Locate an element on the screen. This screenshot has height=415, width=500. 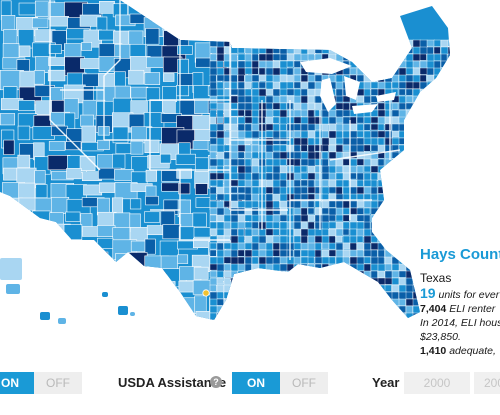
county-name: Hays County, is located at coordinates (460, 254).